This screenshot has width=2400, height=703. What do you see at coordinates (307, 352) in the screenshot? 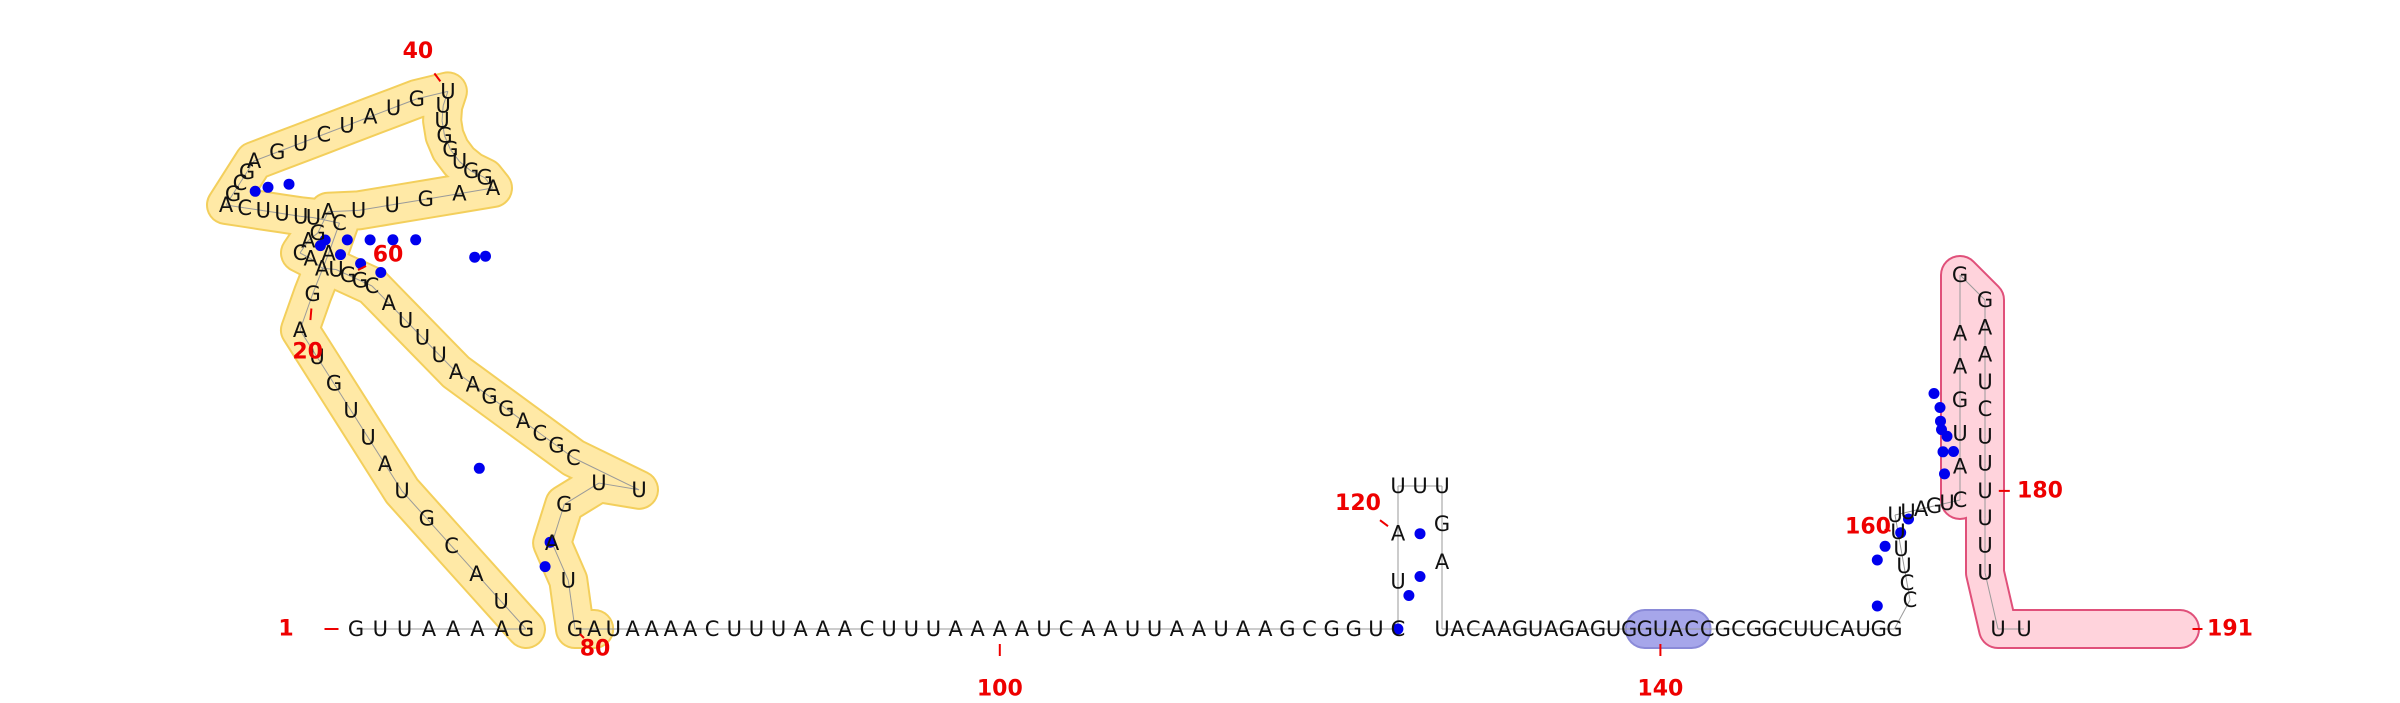
I see `position-label: 20` at bounding box center [307, 352].